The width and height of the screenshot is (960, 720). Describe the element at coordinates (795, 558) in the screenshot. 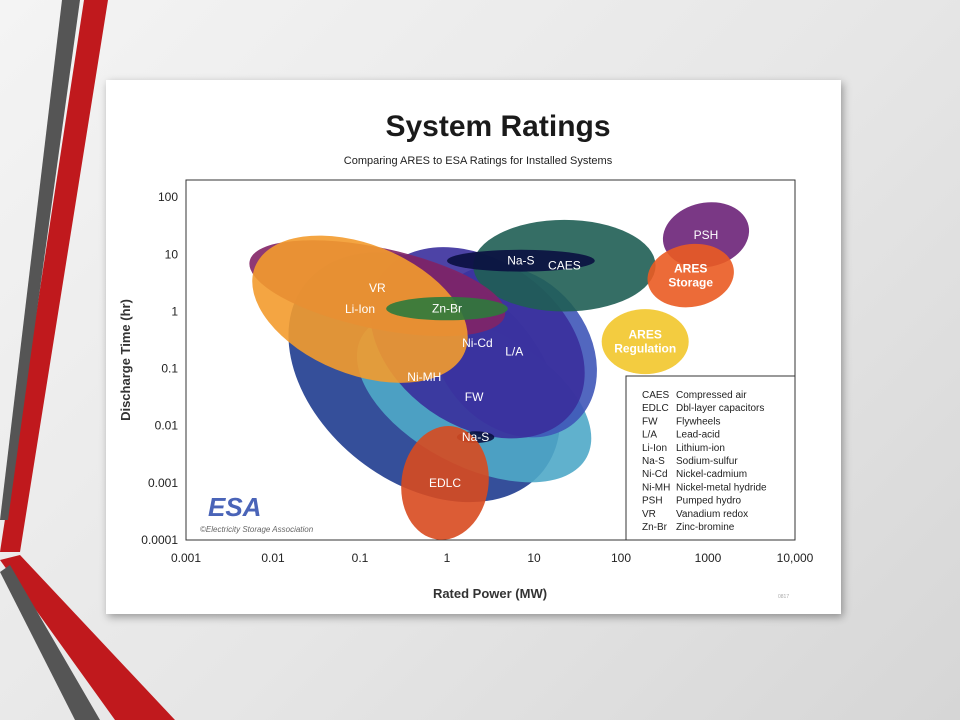

I see `x-tick-10-000: 10,000` at that location.